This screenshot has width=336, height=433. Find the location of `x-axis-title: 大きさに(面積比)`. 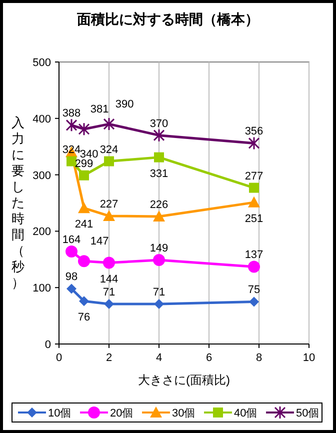

x-axis-title: 大きさに(面積比) is located at coordinates (184, 380).